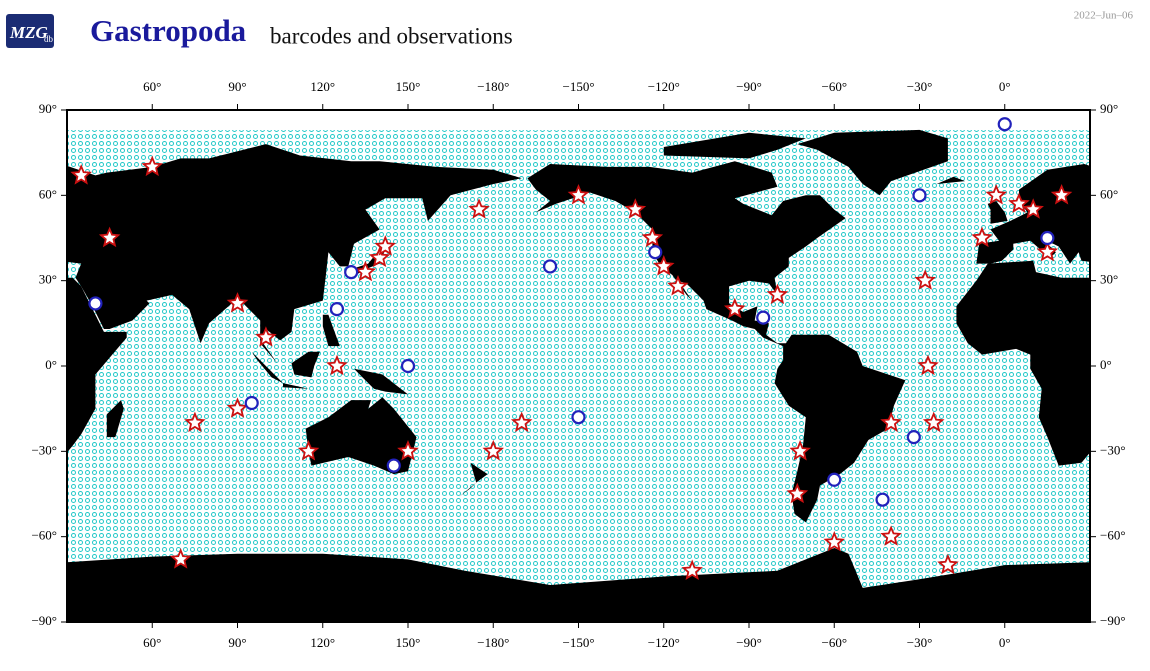 The image size is (1150, 671). What do you see at coordinates (493, 86) in the screenshot?
I see `x-tick-label-top: −180°` at bounding box center [493, 86].